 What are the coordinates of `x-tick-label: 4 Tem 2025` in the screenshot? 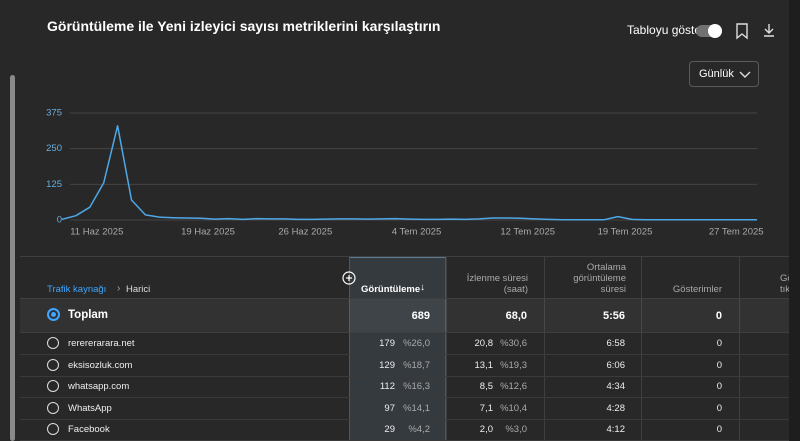 It's located at (416, 232).